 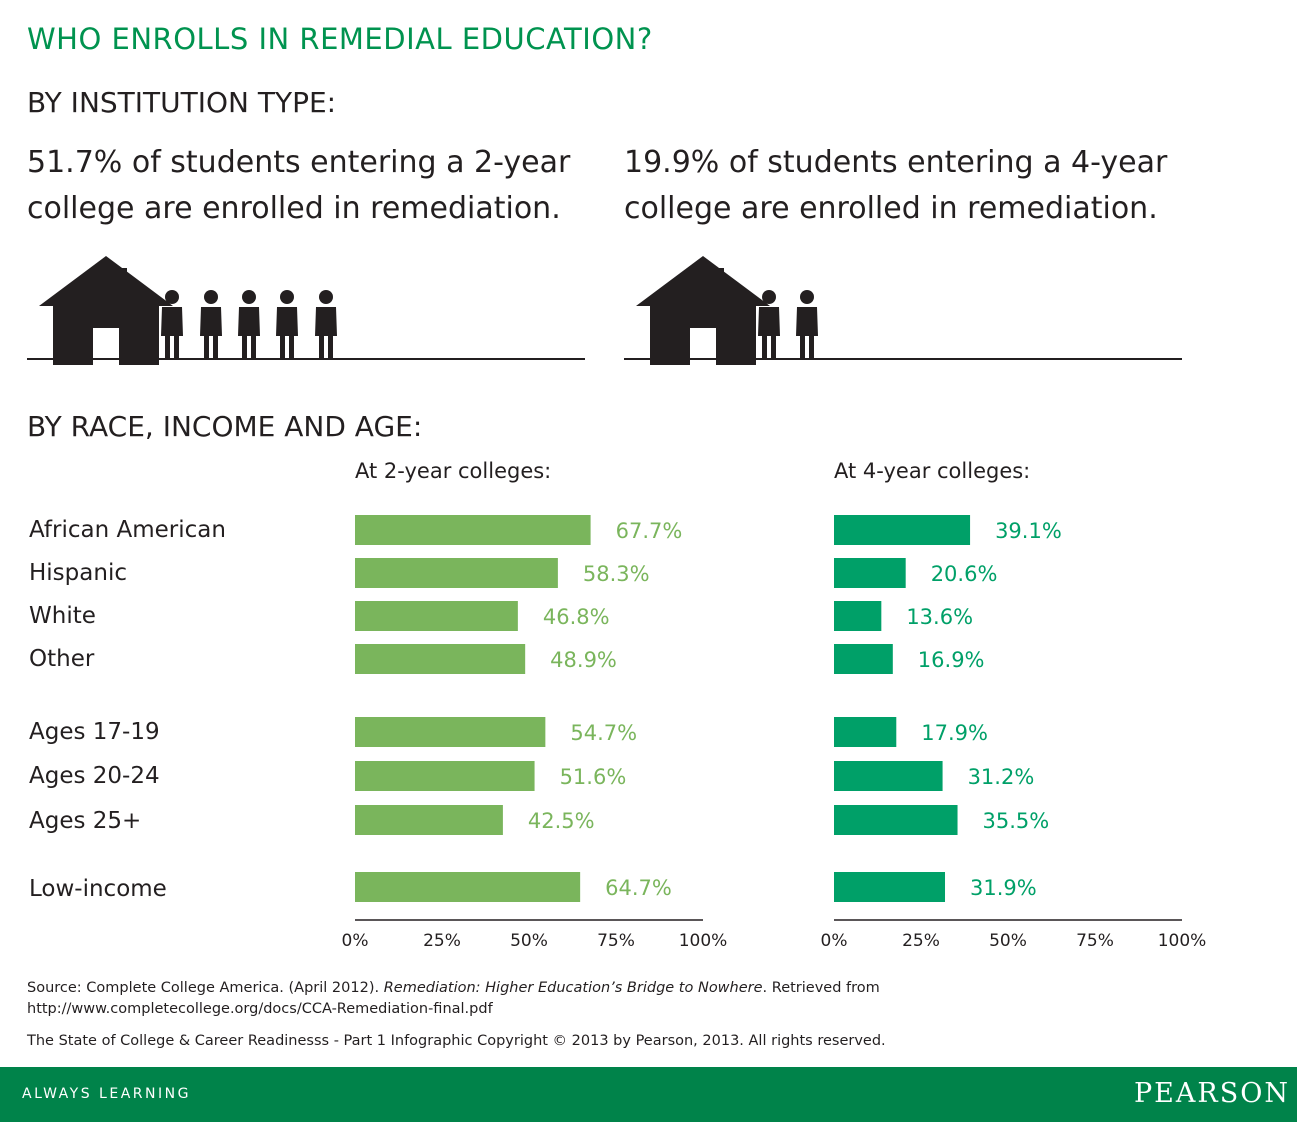 I want to click on data-label: 46.8%, so click(x=576, y=617).